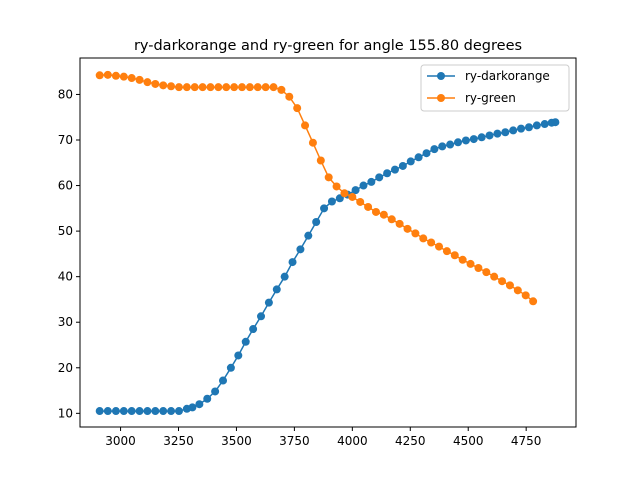 This screenshot has height=480, width=640. What do you see at coordinates (65, 140) in the screenshot?
I see `y-tick-label: 70` at bounding box center [65, 140].